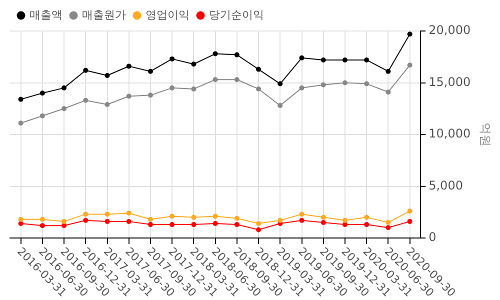 The width and height of the screenshot is (500, 300). I want to click on legend-label: 매출원가, so click(104, 15).